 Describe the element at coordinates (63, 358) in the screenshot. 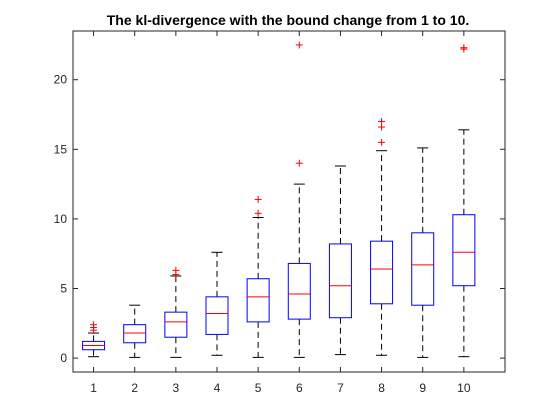

I see `y-tick-label: 0` at that location.